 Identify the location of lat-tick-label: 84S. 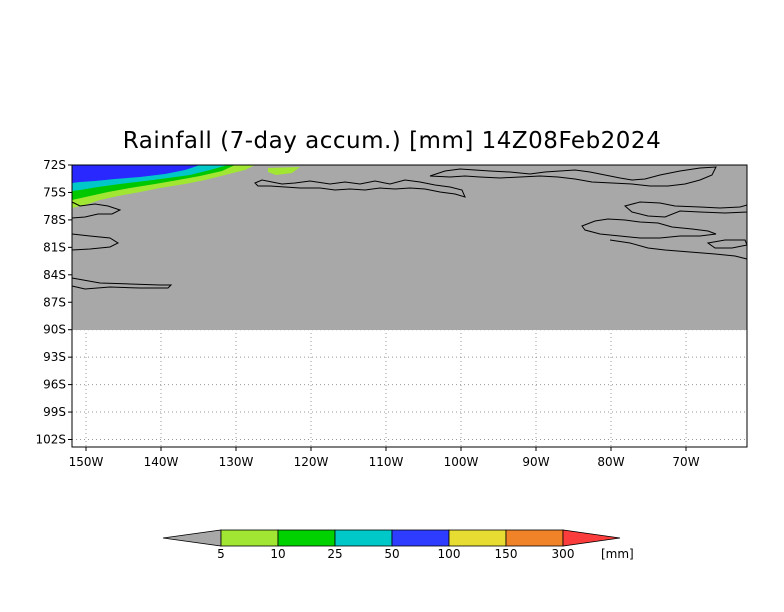
(54, 275).